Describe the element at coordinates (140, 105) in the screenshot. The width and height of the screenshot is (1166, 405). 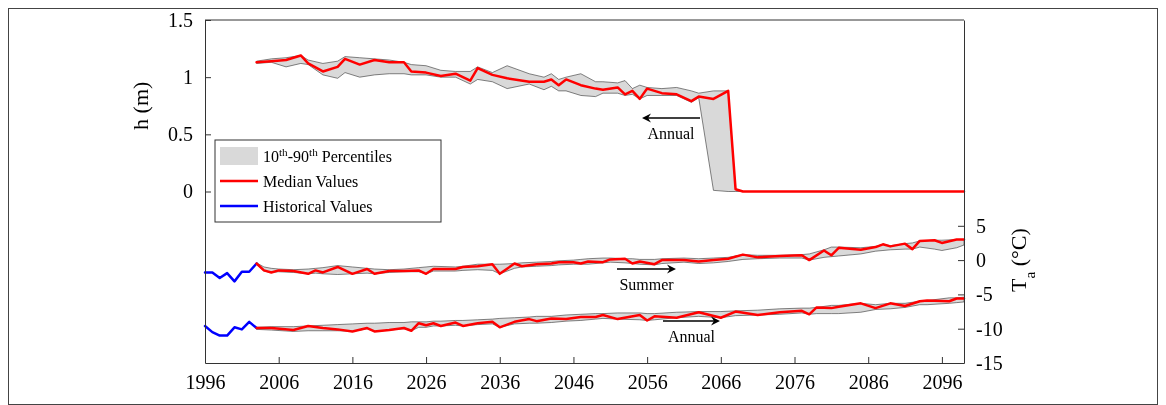
I see `y-axis-title: h (m)` at that location.